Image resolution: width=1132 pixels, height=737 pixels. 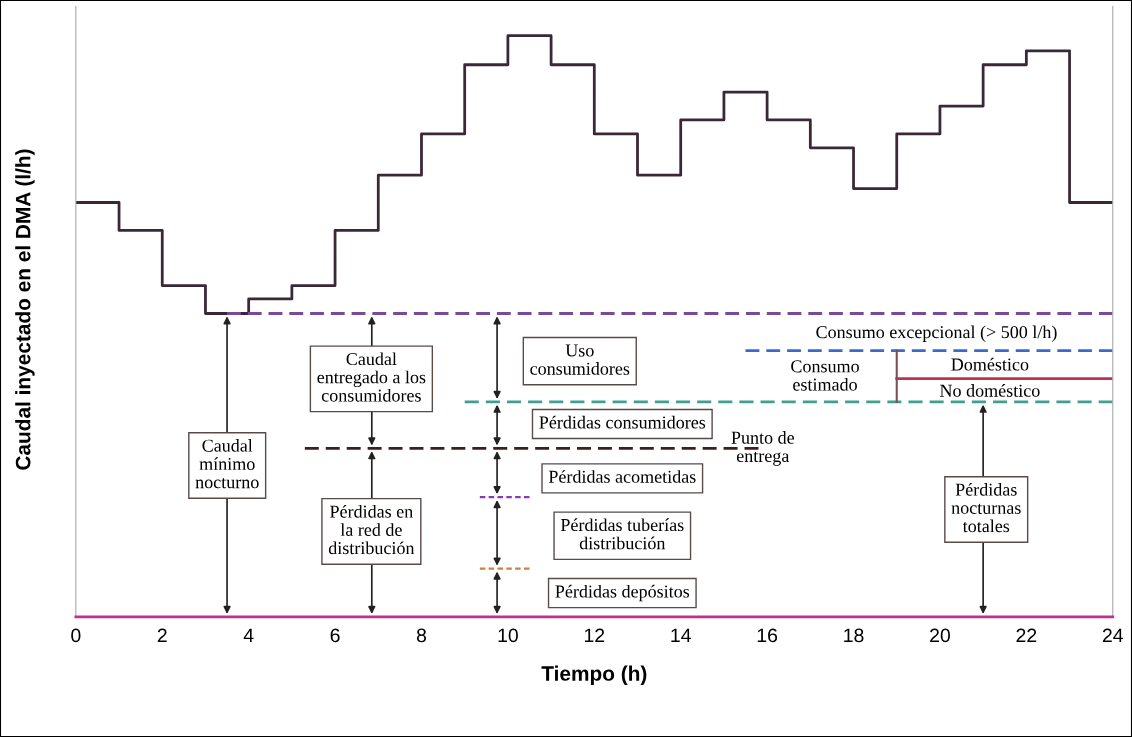 What do you see at coordinates (580, 359) in the screenshot?
I see `annotation: Uso consumidores` at bounding box center [580, 359].